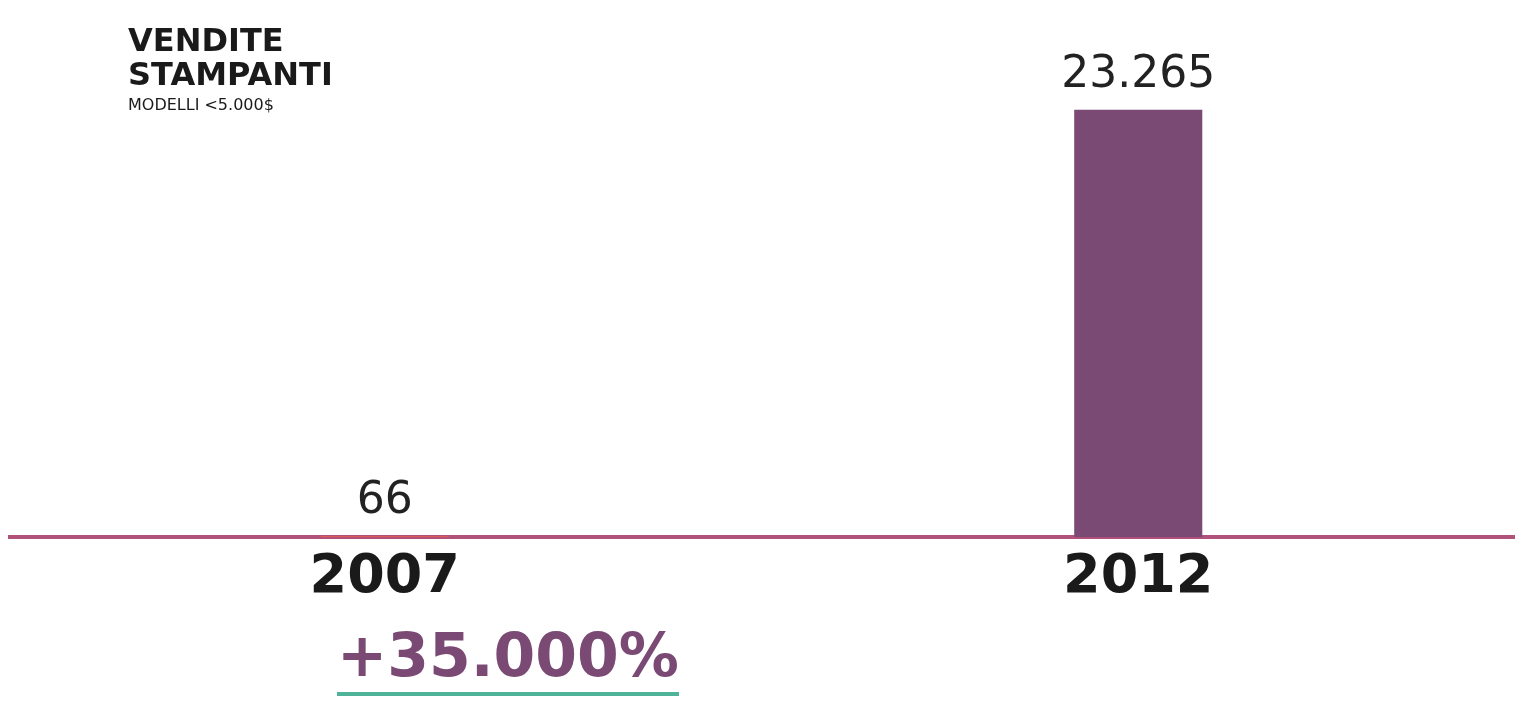  What do you see at coordinates (384, 573) in the screenshot?
I see `x-tick-label: 2007` at bounding box center [384, 573].